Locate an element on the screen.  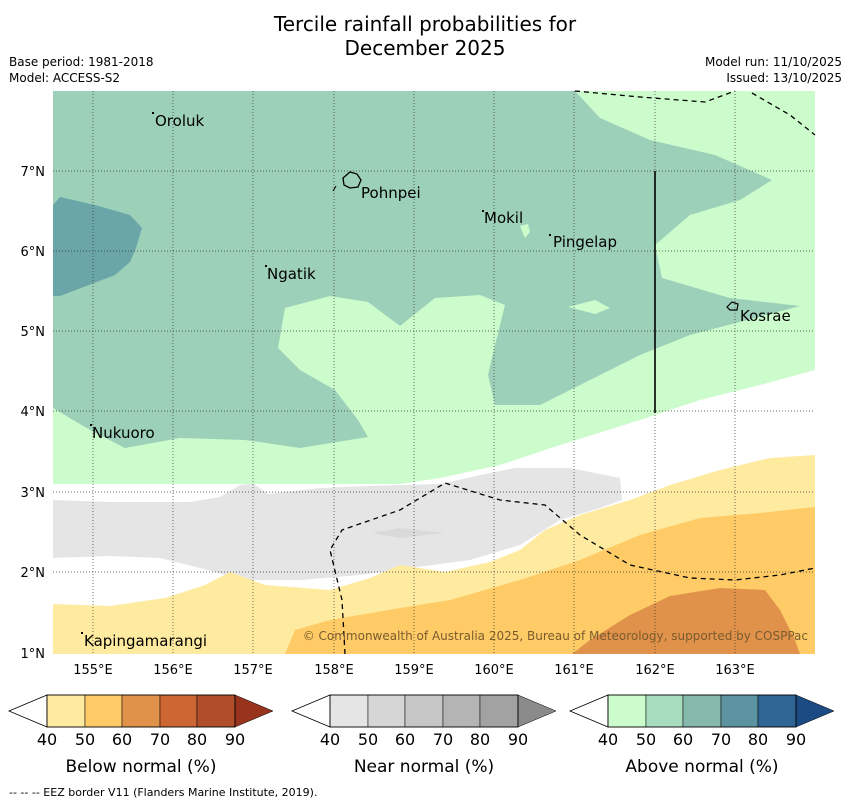
kosrae-island is located at coordinates (732, 306).